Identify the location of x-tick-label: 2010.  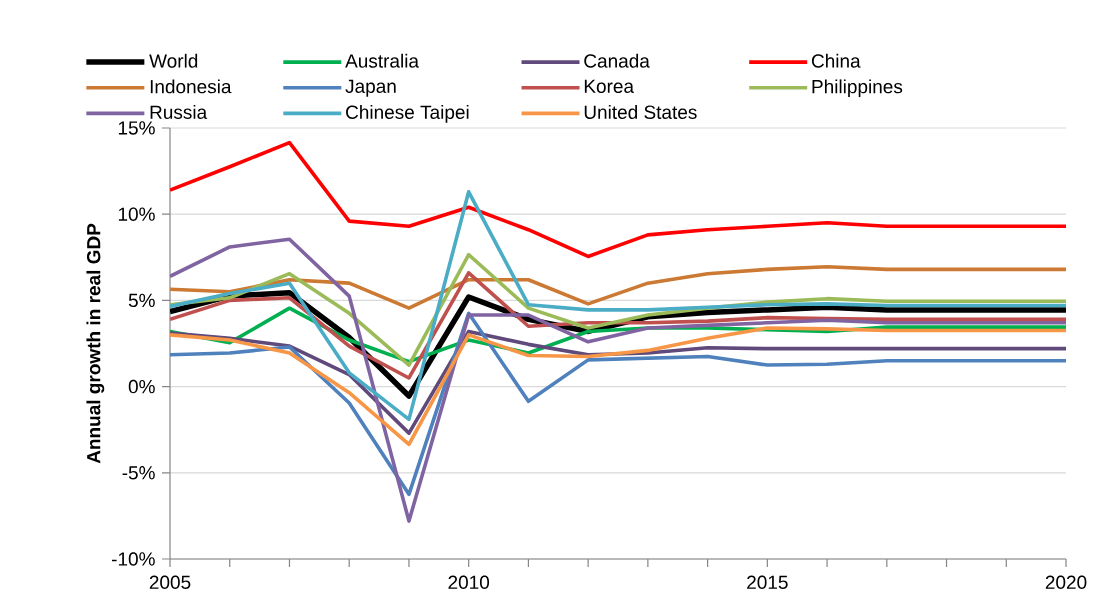
(469, 582).